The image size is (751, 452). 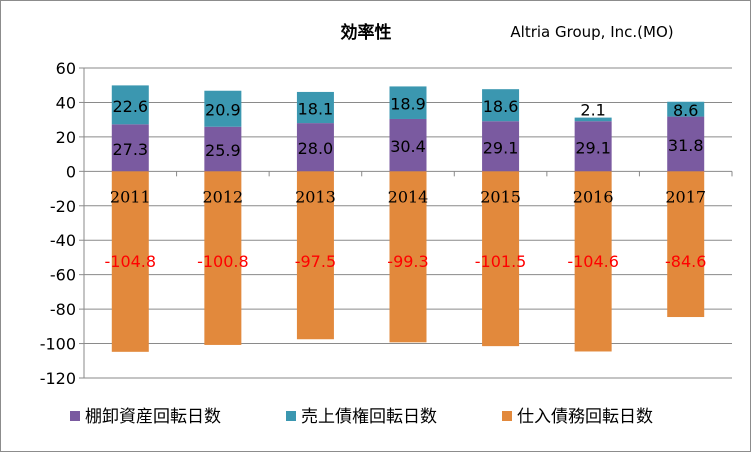 I want to click on y-tick-label: 0, so click(x=71, y=171).